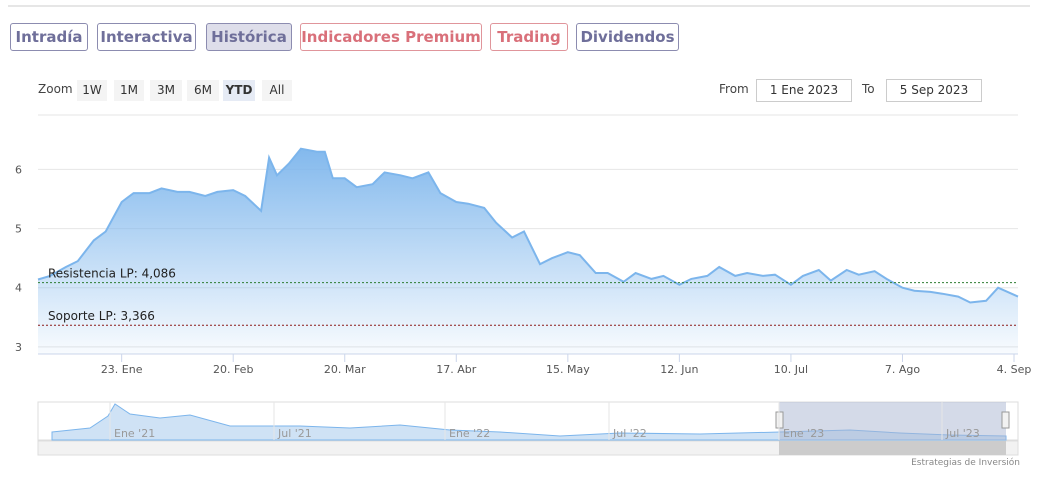 This screenshot has width=1039, height=477. Describe the element at coordinates (804, 90) in the screenshot. I see `from-input: 1 Ene 2023` at that location.